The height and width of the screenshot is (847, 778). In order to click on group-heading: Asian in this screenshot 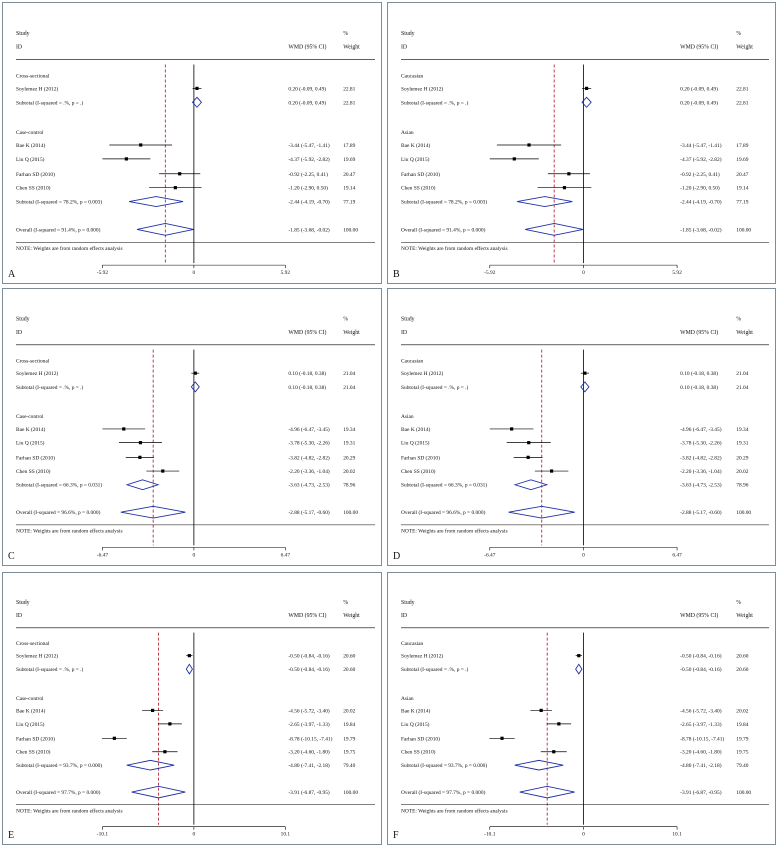, I will do `click(407, 133)`.